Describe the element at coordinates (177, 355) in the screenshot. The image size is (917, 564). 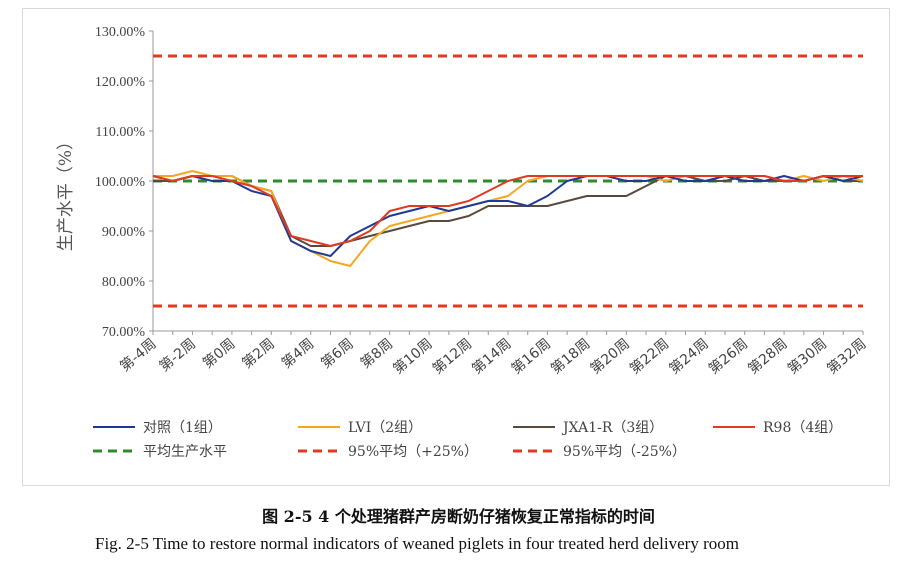
I see `x-tick-label: 第-2周` at that location.